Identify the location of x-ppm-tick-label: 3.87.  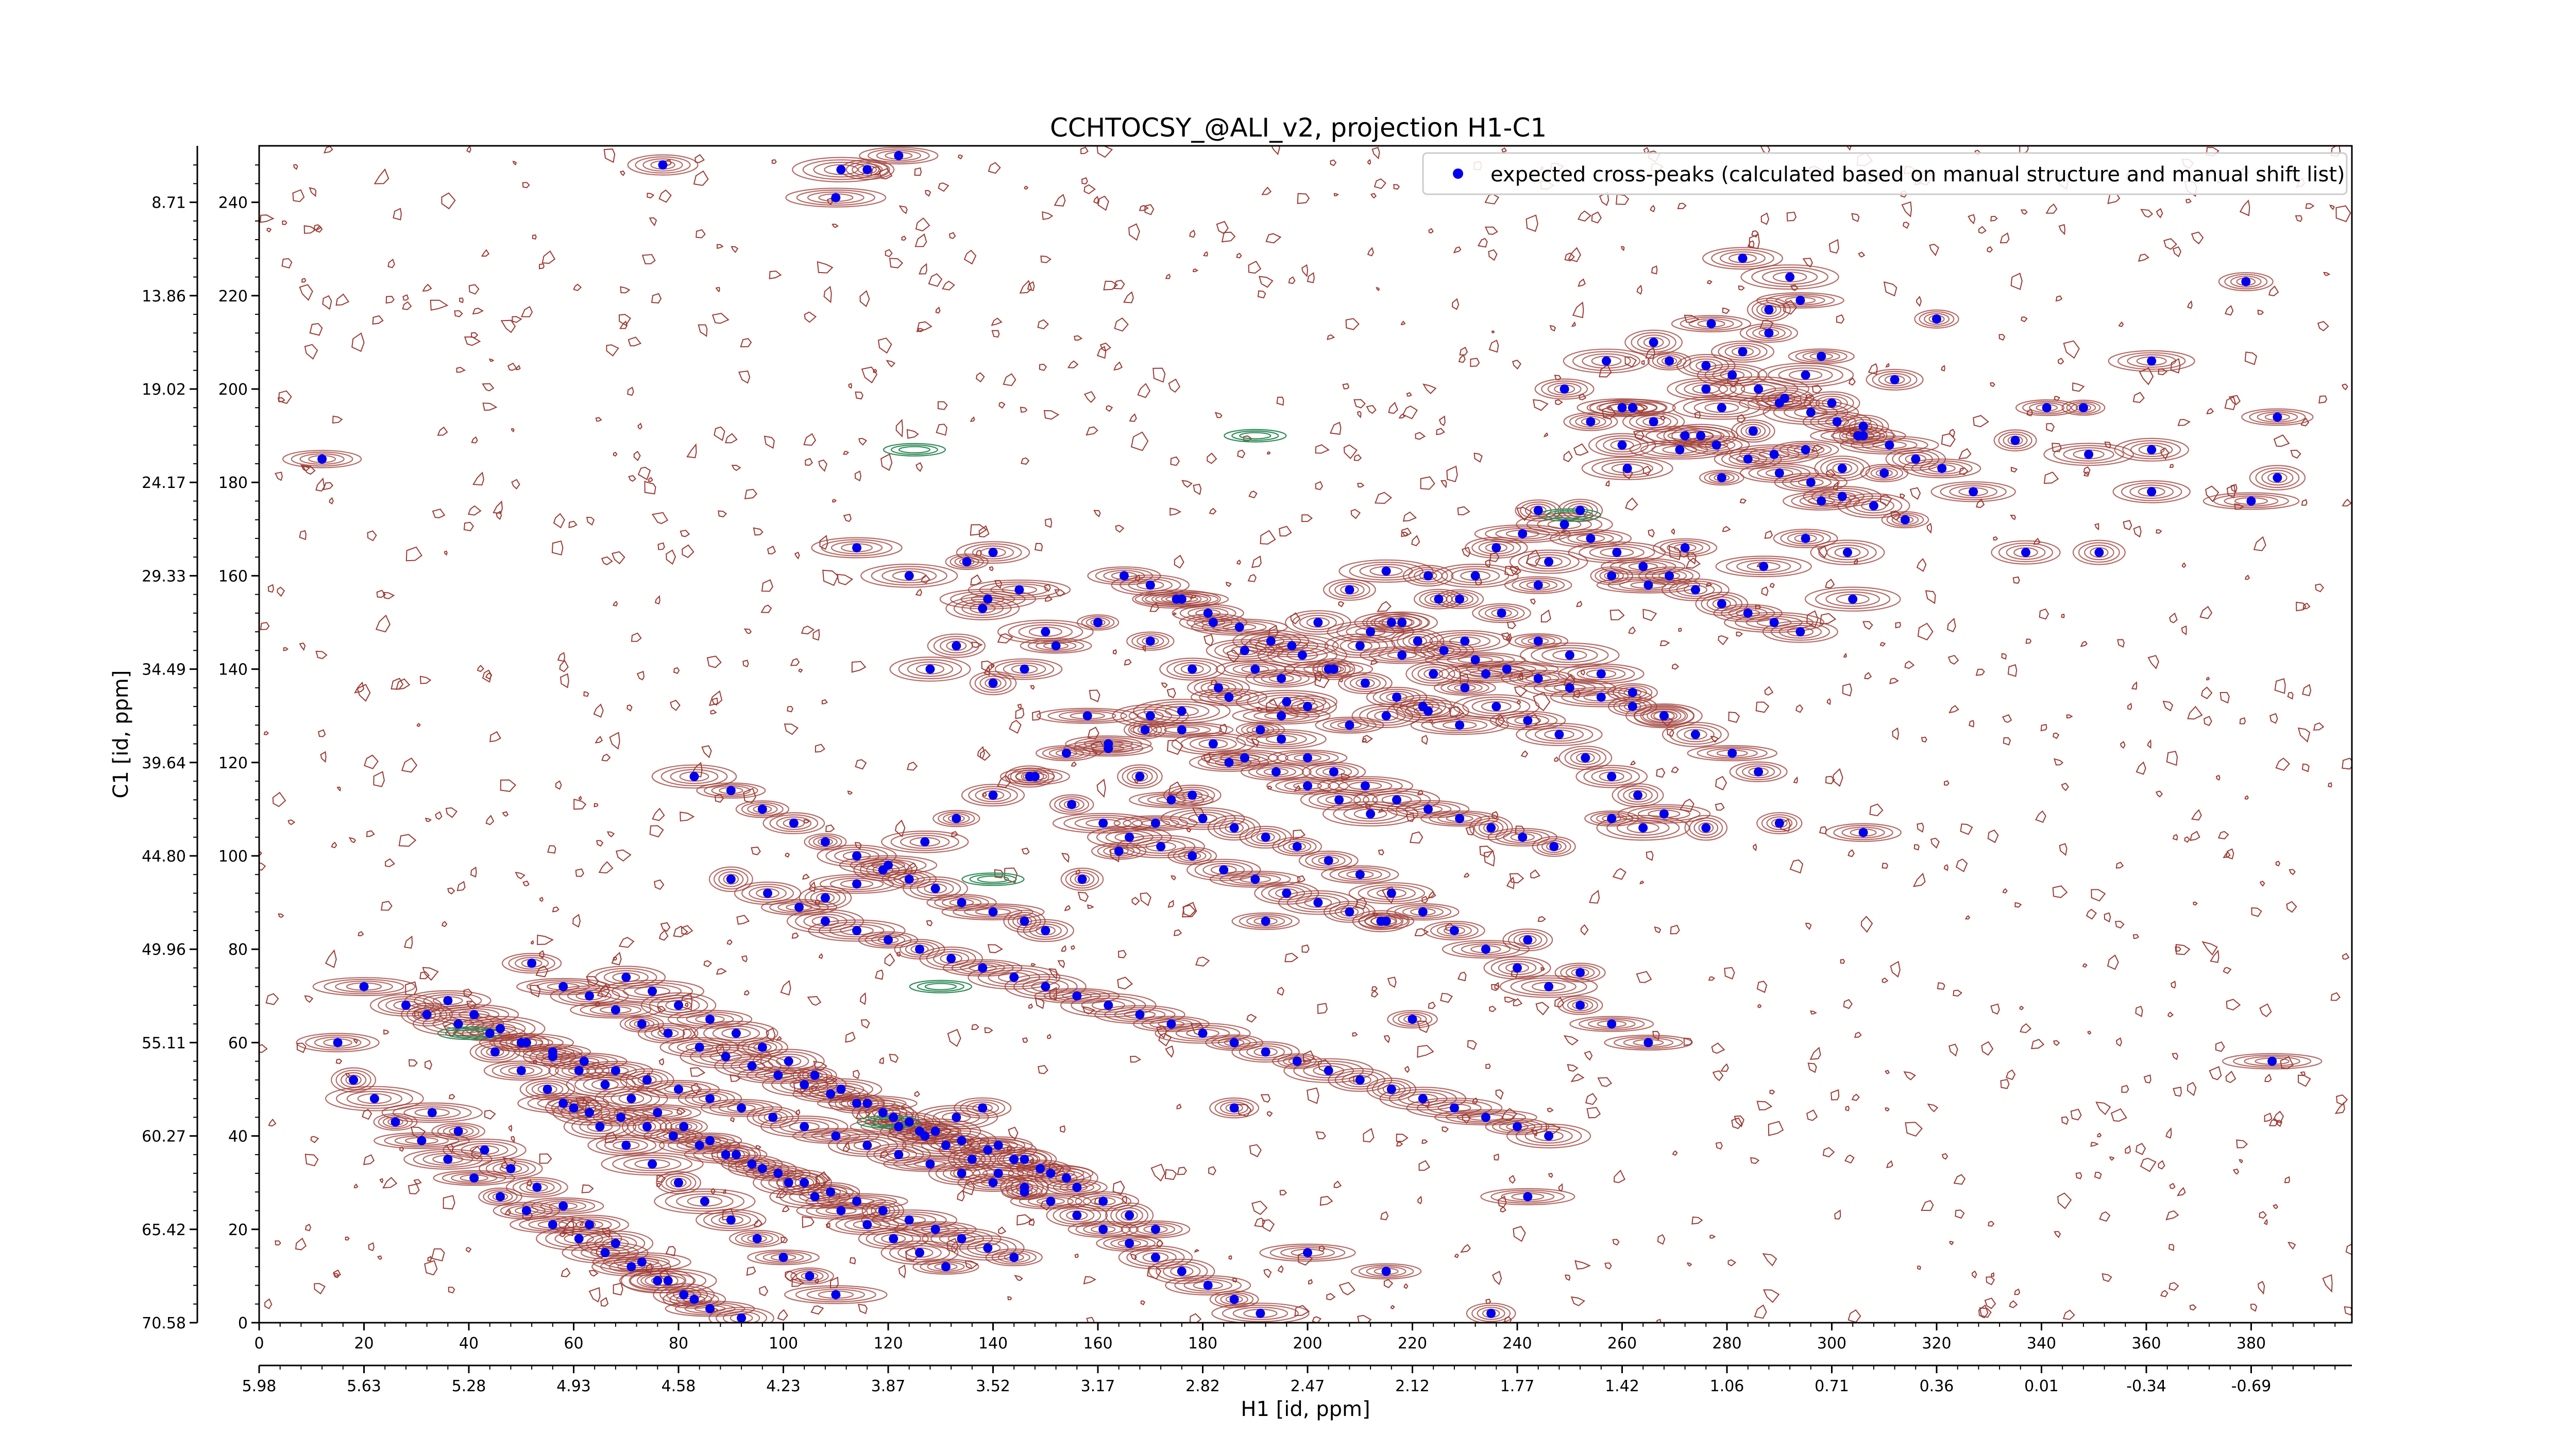
(889, 1386).